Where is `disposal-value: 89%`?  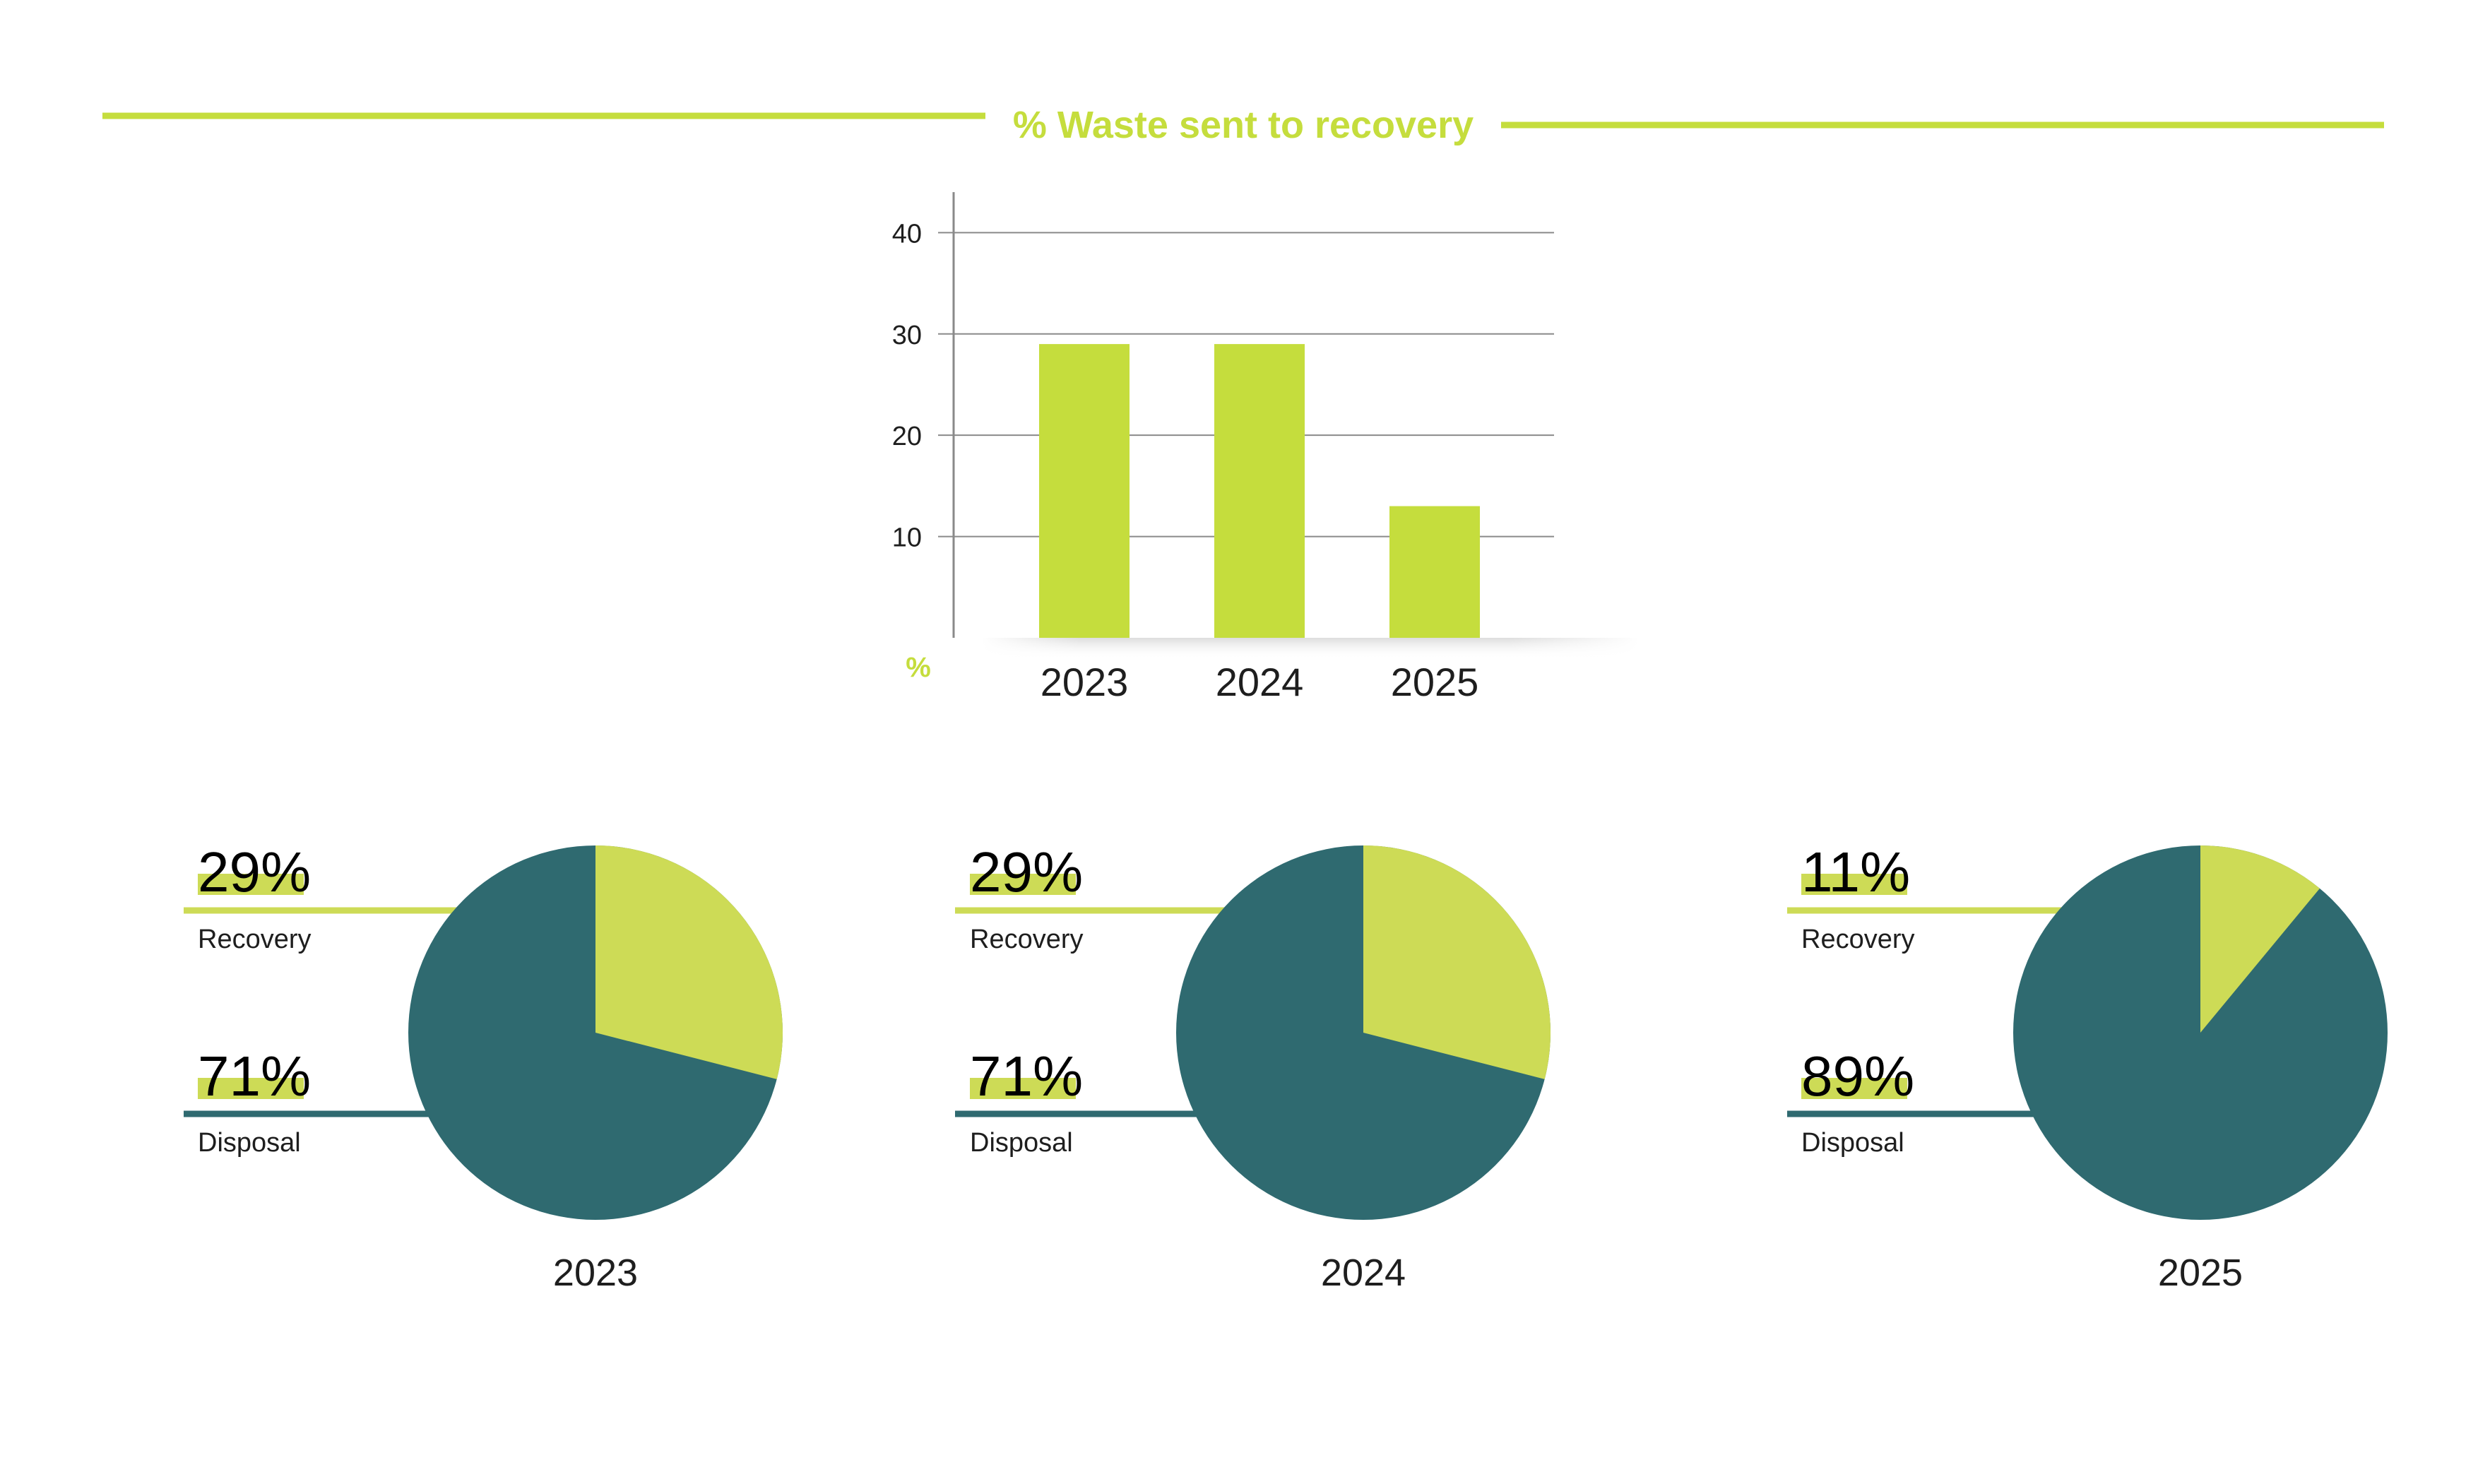 disposal-value: 89% is located at coordinates (1857, 1076).